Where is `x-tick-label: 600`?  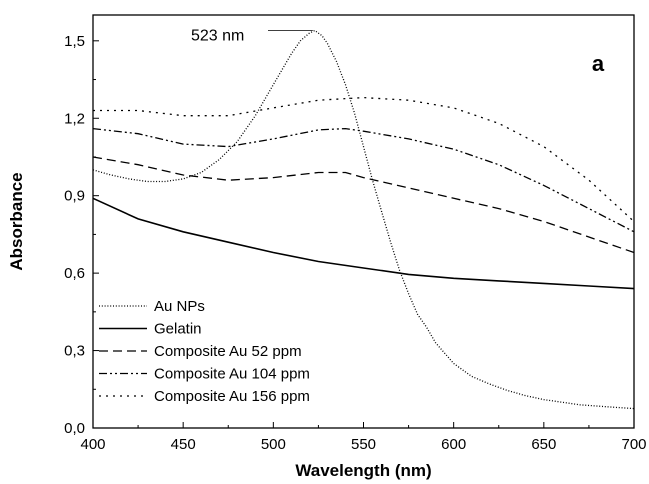 x-tick-label: 600 is located at coordinates (453, 444).